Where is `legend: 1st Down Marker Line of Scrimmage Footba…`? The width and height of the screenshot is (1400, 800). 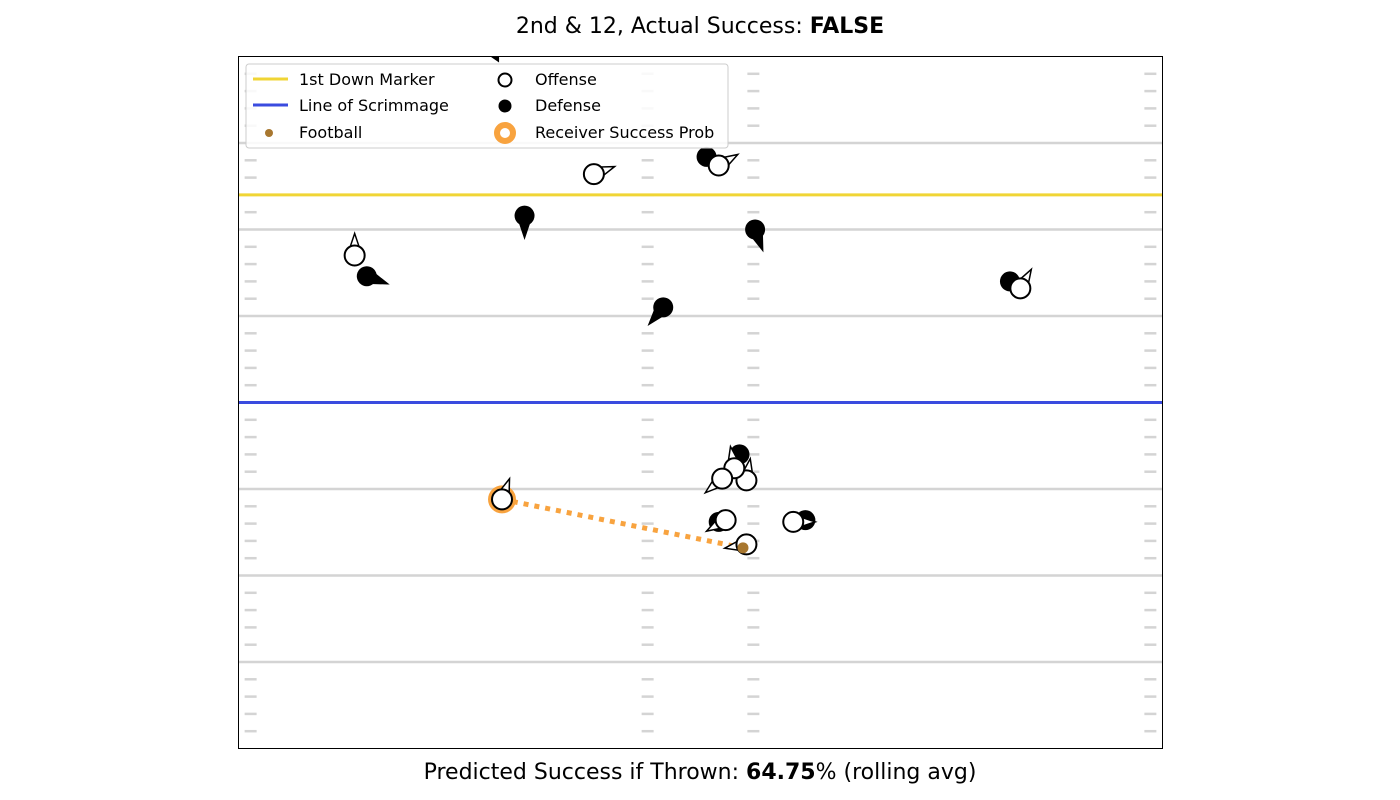
legend: 1st Down Marker Line of Scrimmage Footba… is located at coordinates (487, 106).